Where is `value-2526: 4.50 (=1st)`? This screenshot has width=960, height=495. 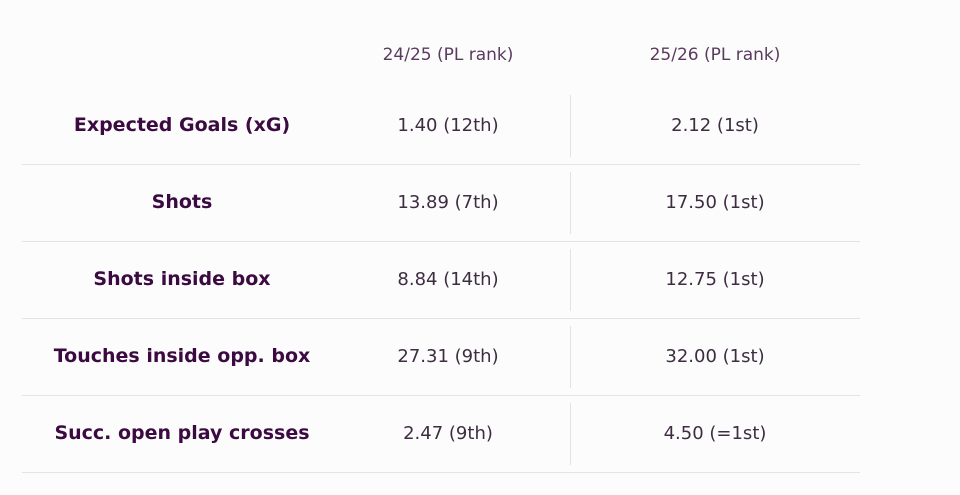 value-2526: 4.50 (=1st) is located at coordinates (715, 433).